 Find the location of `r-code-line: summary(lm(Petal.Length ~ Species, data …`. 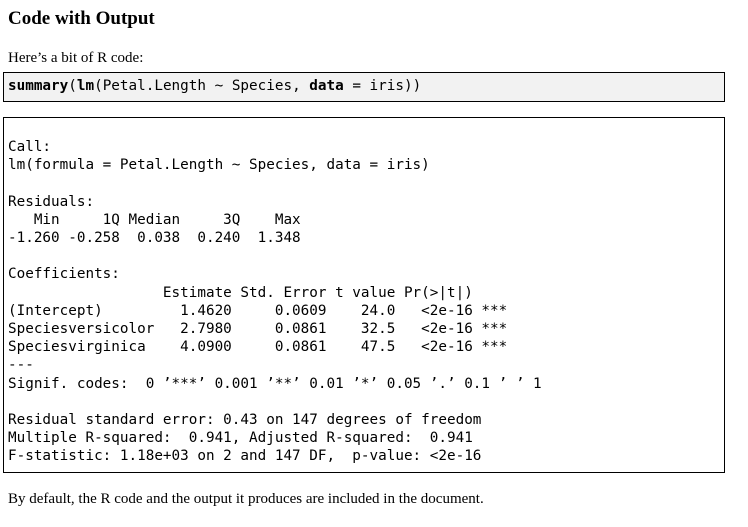

r-code-line: summary(lm(Petal.Length ~ Species, data … is located at coordinates (214, 86).